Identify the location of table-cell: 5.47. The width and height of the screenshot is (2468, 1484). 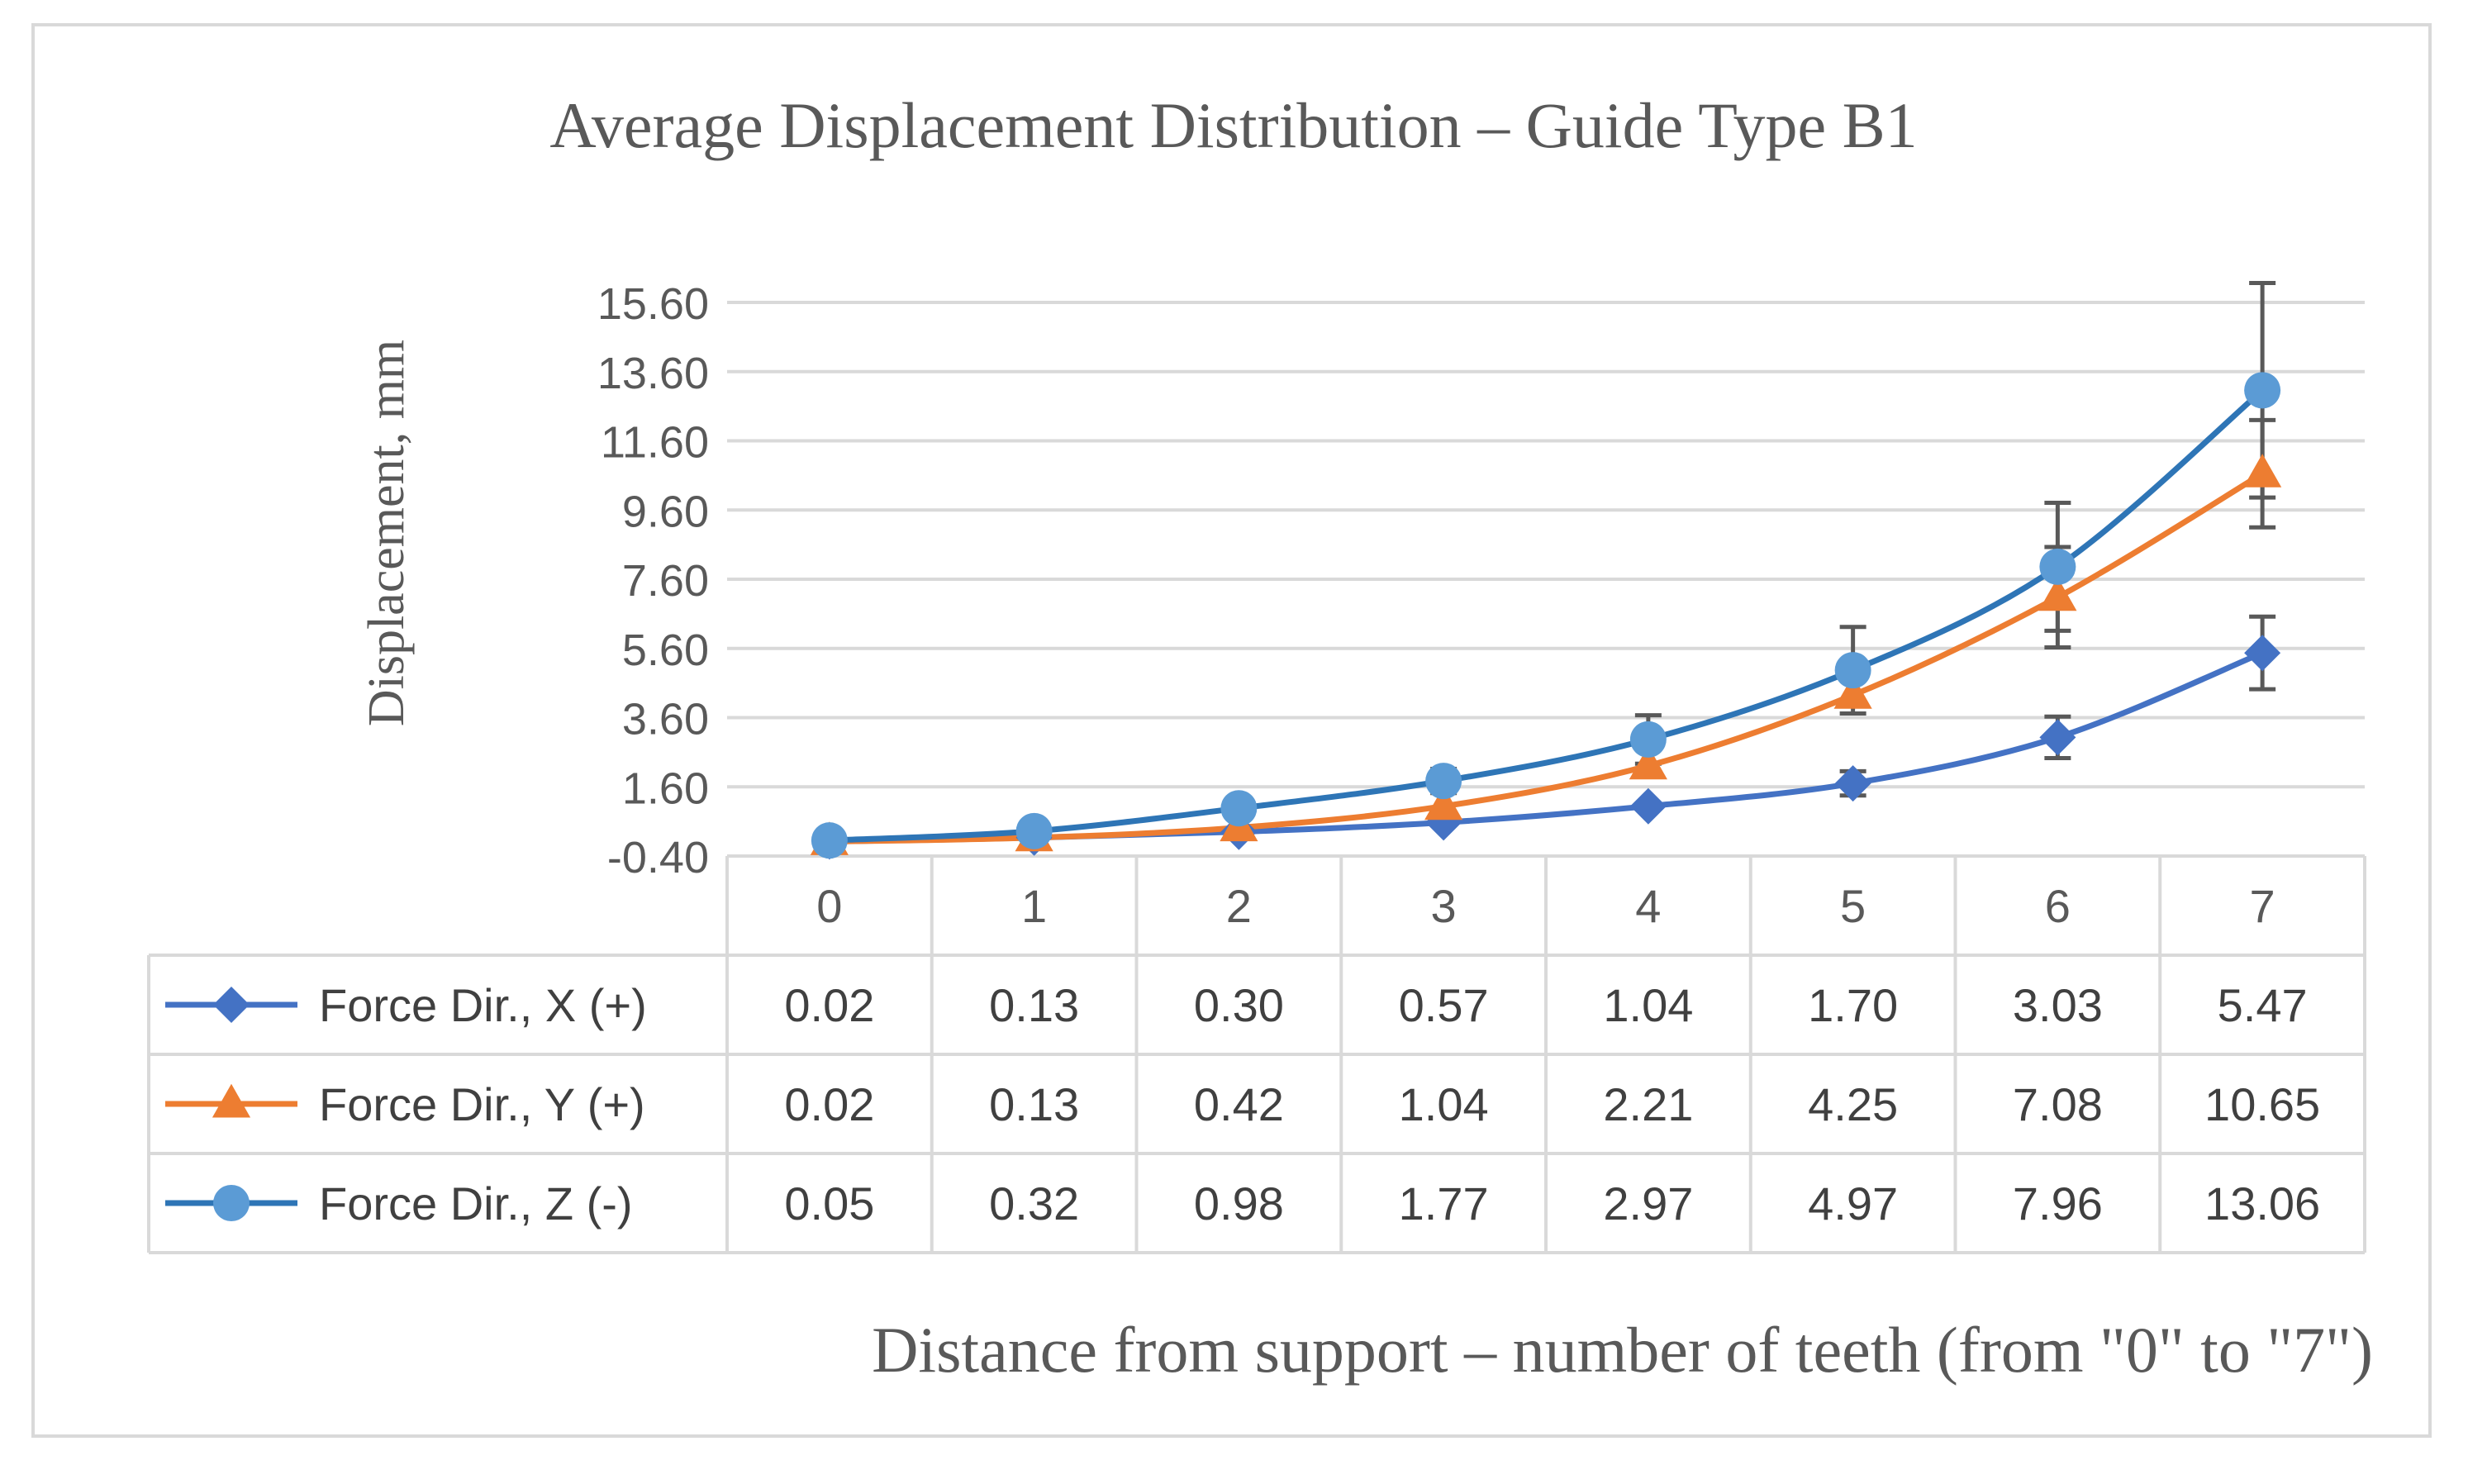
(2263, 1005).